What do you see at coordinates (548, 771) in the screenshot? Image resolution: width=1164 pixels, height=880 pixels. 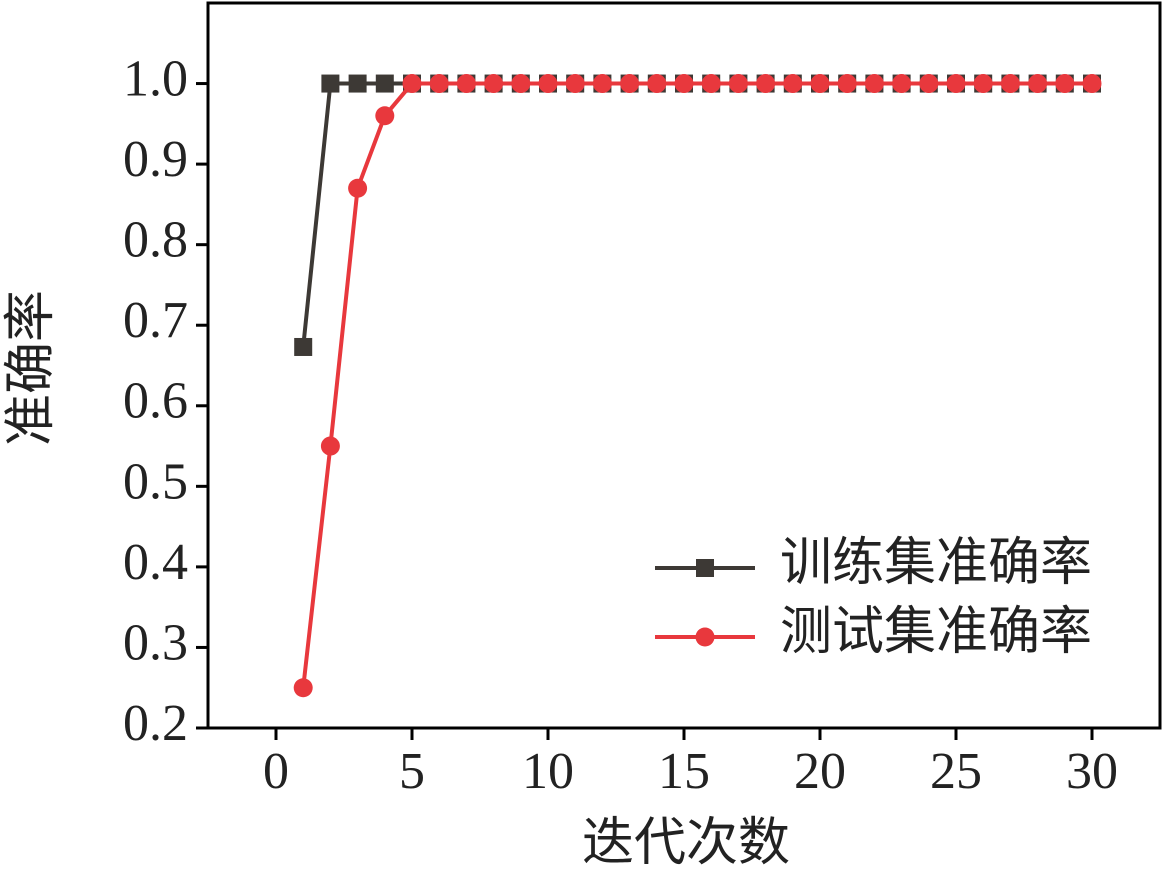 I see `x-tick-label: 10` at bounding box center [548, 771].